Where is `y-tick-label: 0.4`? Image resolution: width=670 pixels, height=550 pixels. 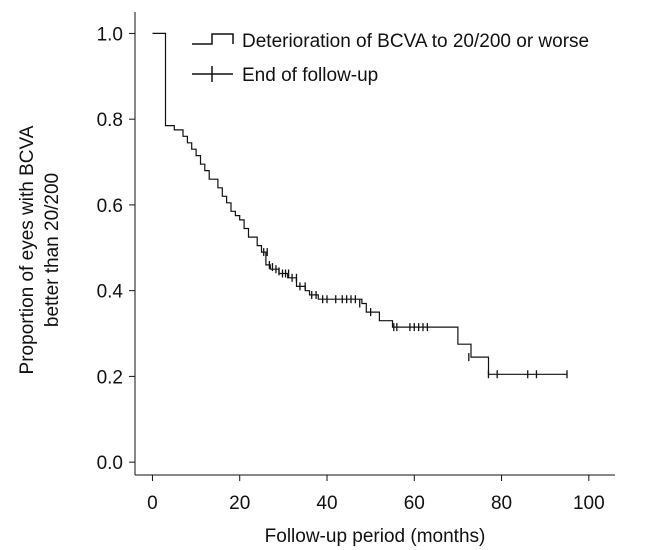
y-tick-label: 0.4 is located at coordinates (110, 292).